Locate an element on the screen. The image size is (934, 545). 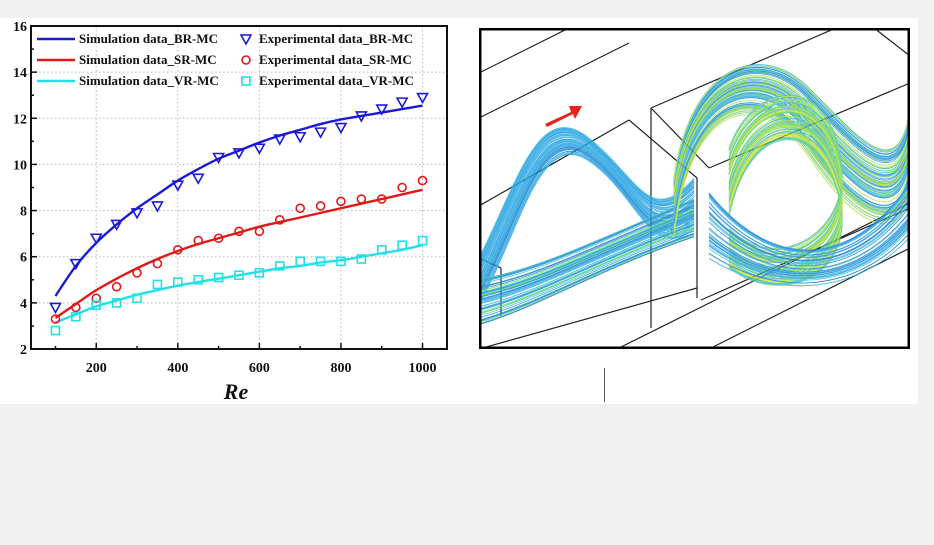
y-tick-label: 12 is located at coordinates (20, 119).